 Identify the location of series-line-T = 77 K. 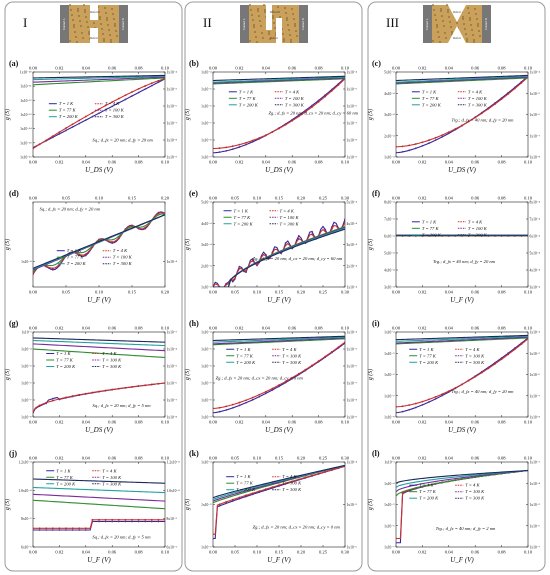
(279, 81).